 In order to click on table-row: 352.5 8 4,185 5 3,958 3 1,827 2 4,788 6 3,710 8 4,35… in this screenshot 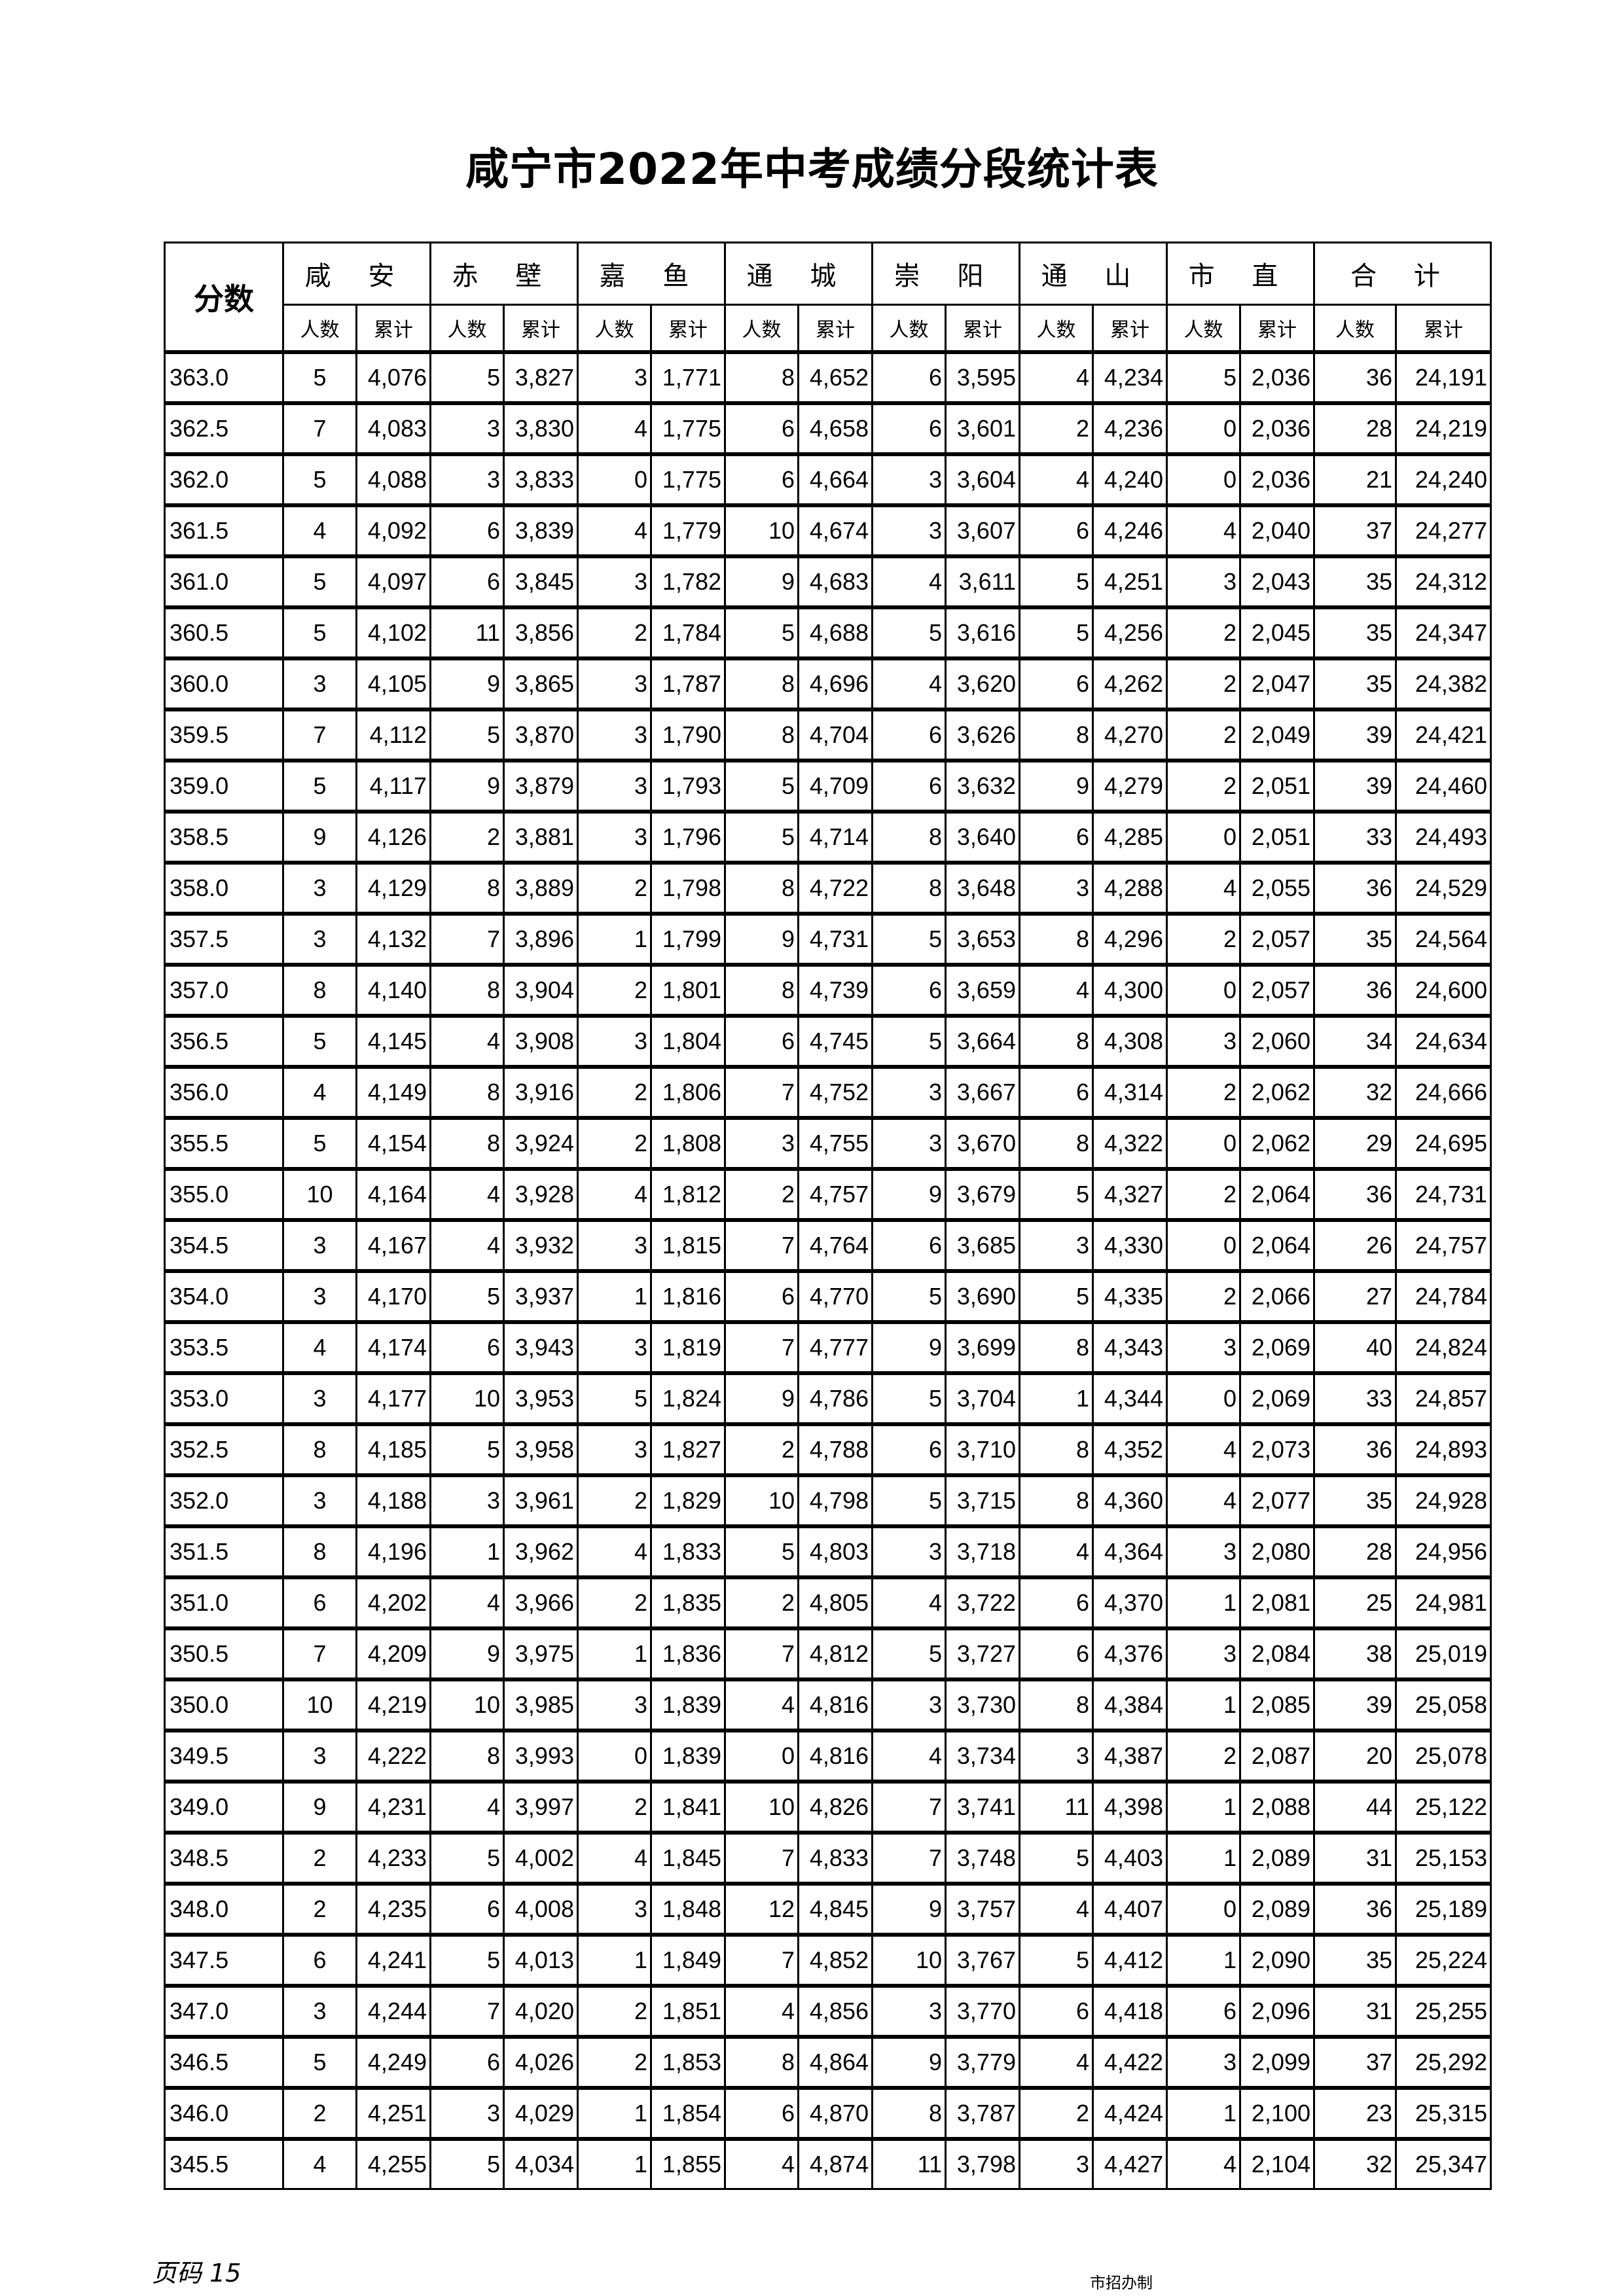, I will do `click(828, 1449)`.